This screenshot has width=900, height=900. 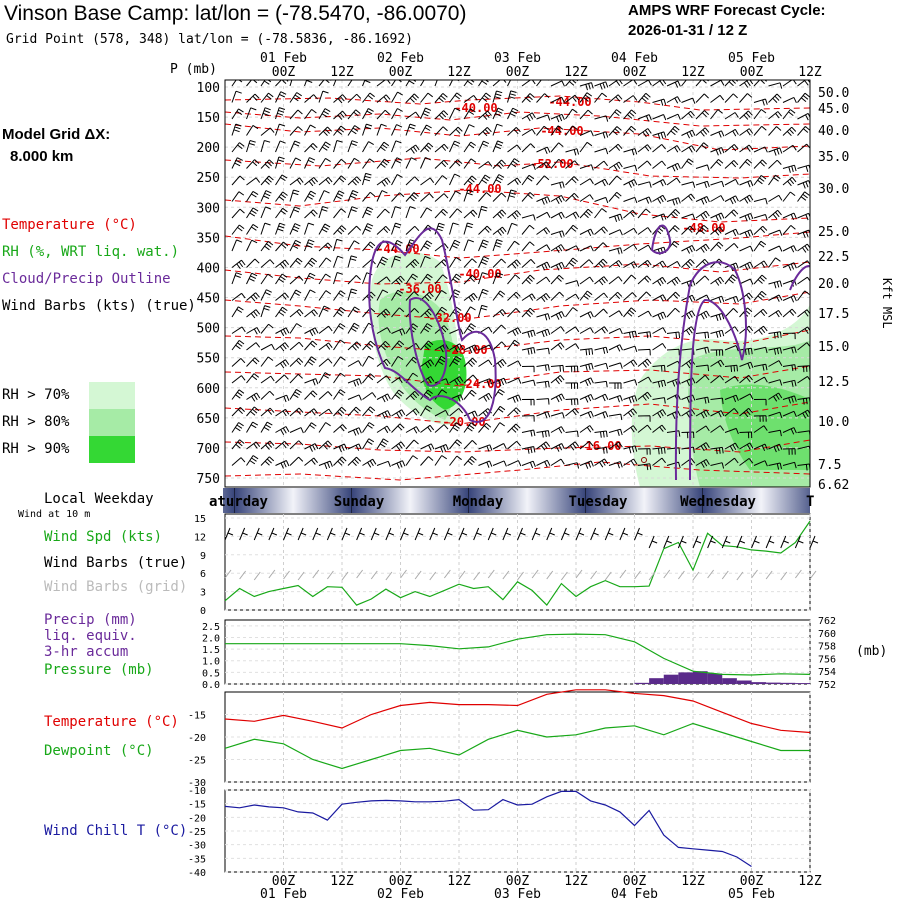 What do you see at coordinates (827, 672) in the screenshot?
I see `pressure-tick-label: 754` at bounding box center [827, 672].